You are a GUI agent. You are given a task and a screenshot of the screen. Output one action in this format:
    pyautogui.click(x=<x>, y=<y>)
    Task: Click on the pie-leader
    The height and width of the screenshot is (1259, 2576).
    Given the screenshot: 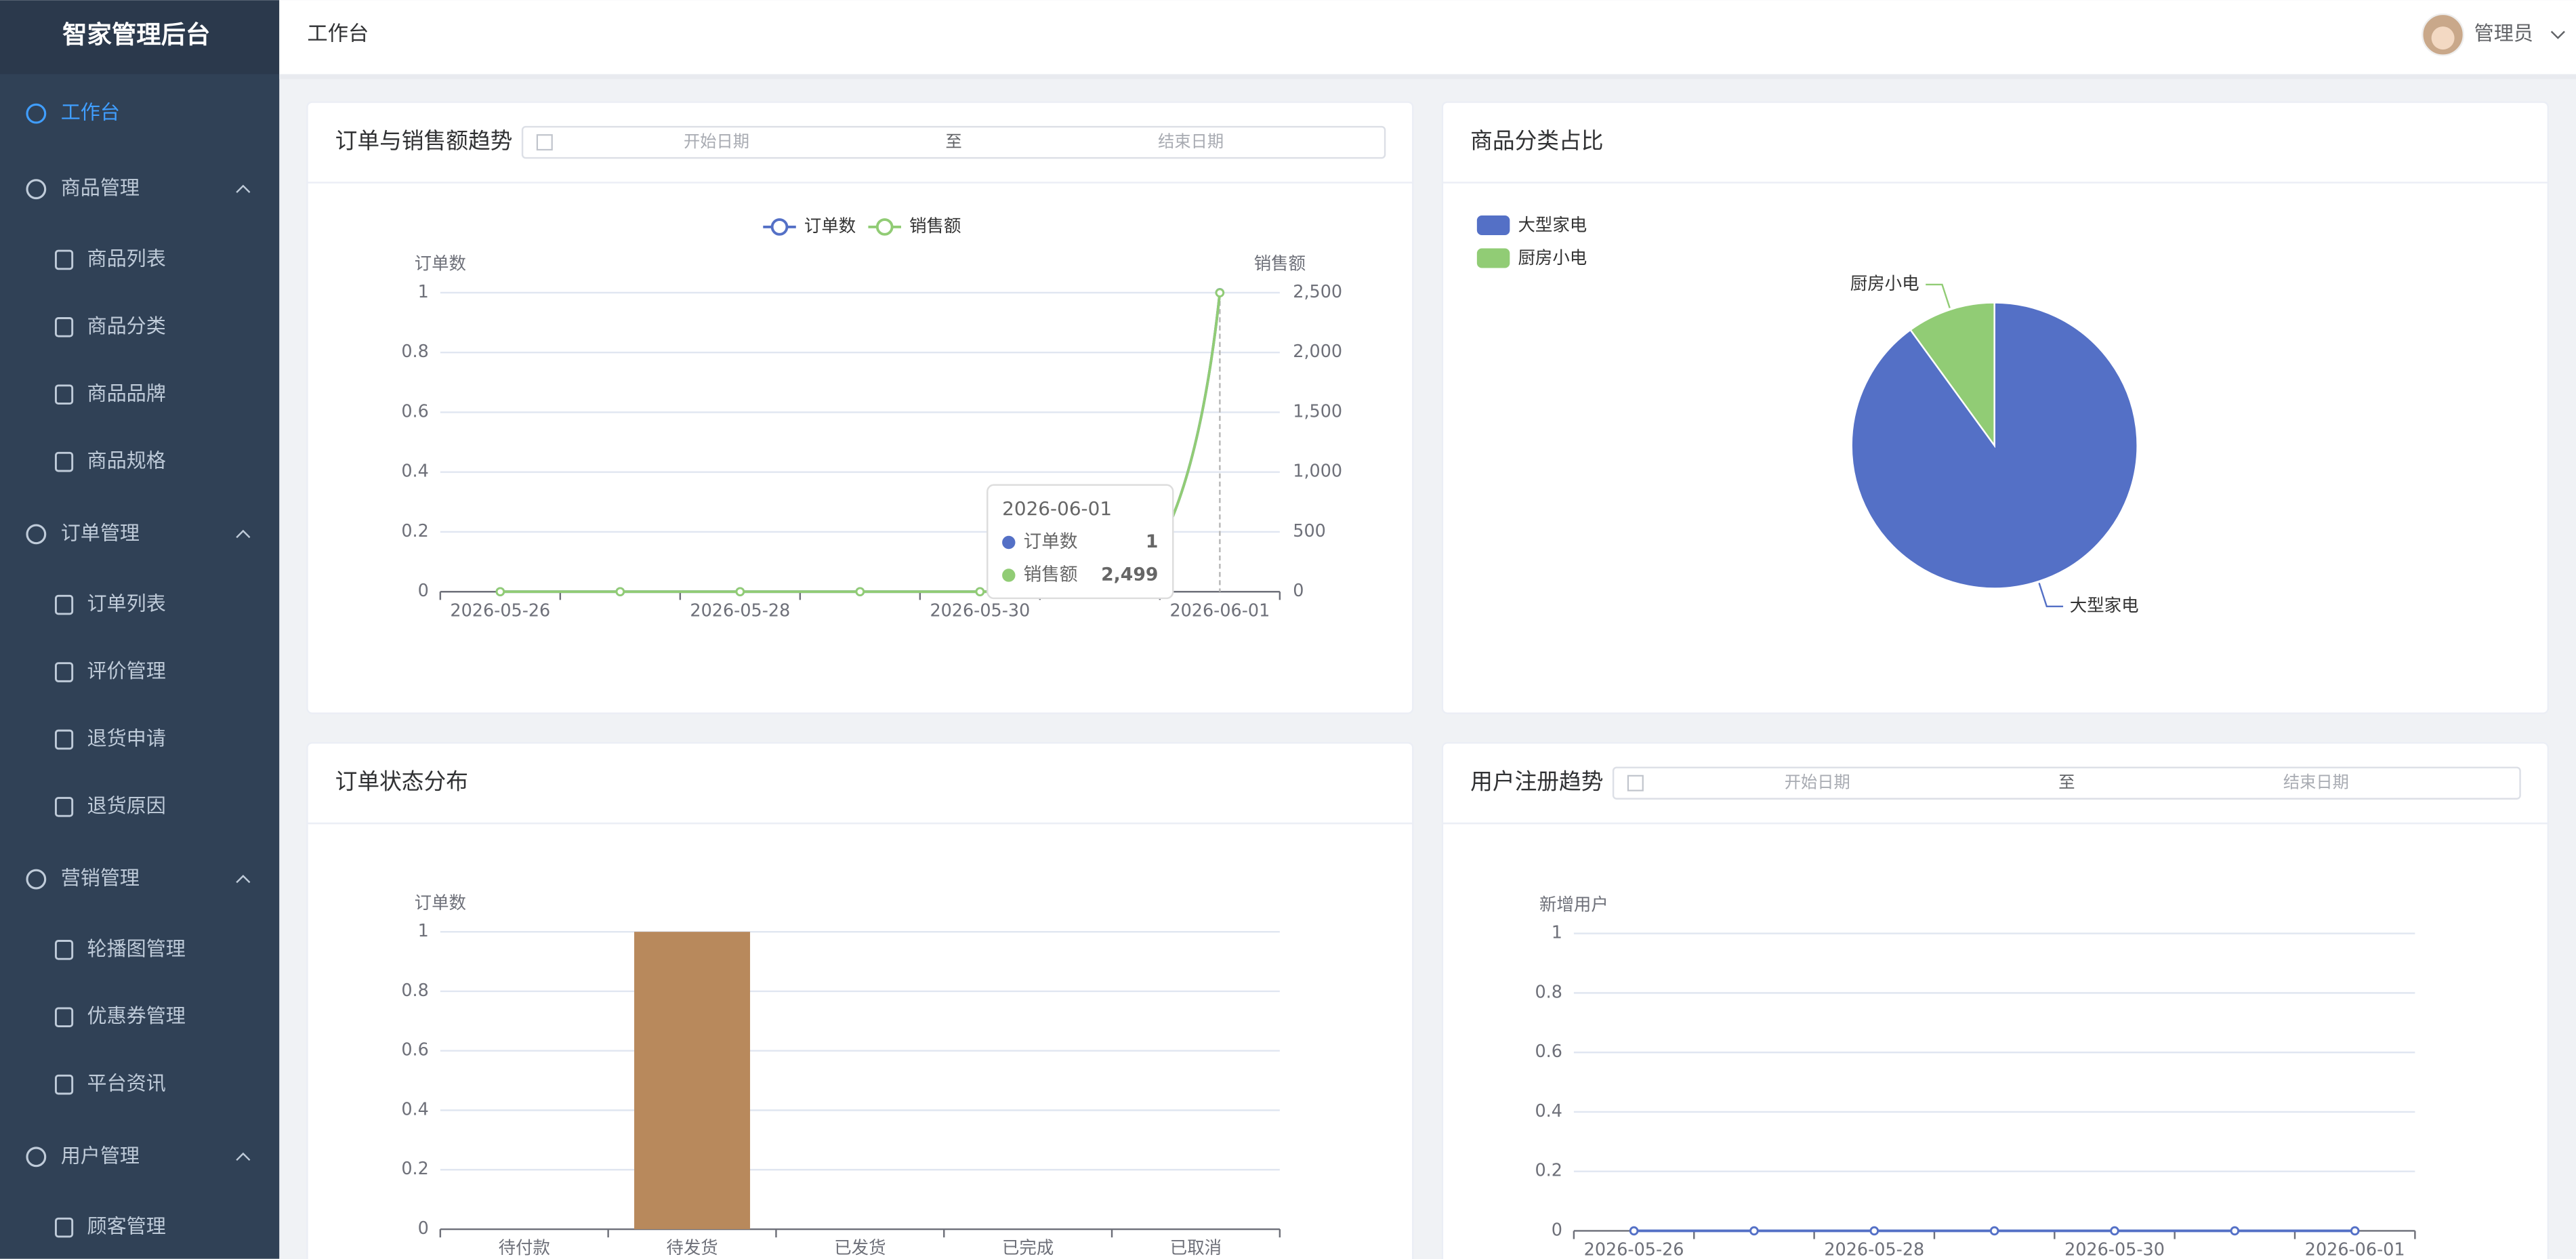 What is the action you would take?
    pyautogui.click(x=2051, y=595)
    